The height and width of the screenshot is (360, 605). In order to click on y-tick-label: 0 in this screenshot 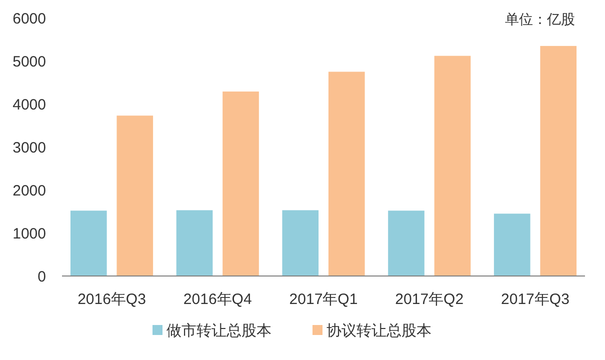, I will do `click(42, 277)`.